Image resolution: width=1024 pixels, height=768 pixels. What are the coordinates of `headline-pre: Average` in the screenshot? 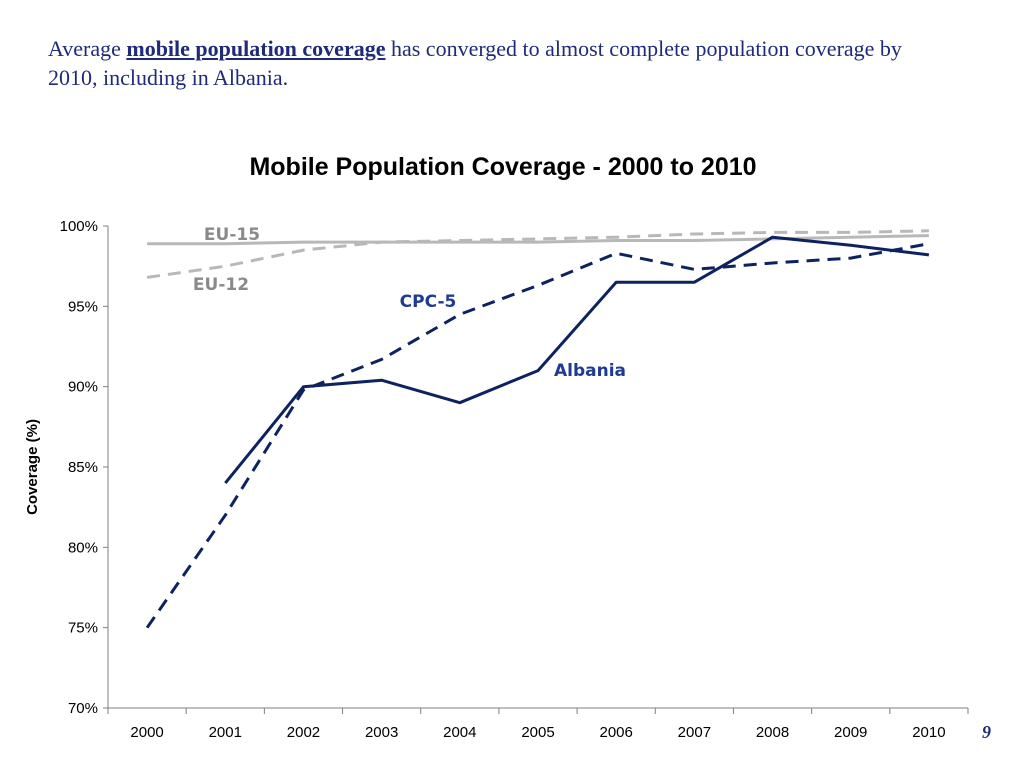 It's located at (84, 48).